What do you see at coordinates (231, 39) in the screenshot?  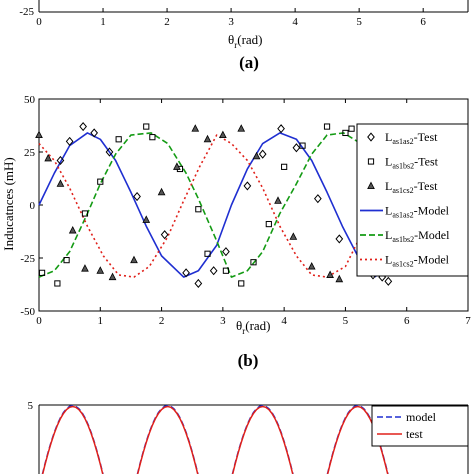 I see `panel-a-xlabel-main: θ` at bounding box center [231, 39].